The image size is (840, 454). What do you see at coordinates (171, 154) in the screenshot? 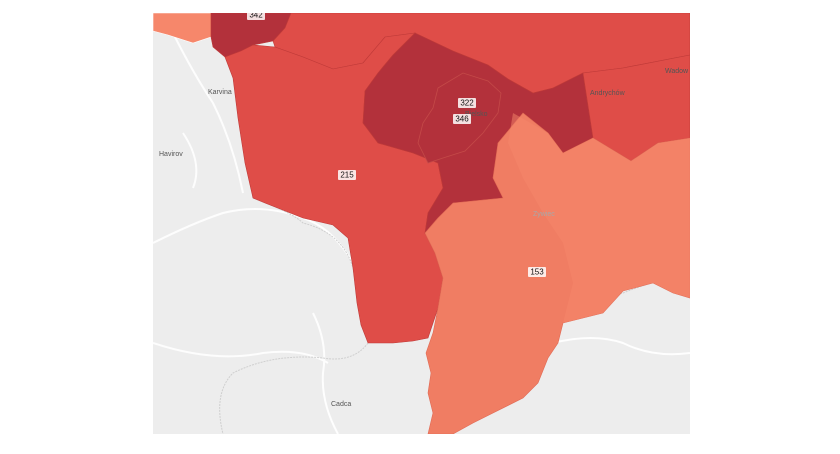
I see `place-havirov: Havirov` at bounding box center [171, 154].